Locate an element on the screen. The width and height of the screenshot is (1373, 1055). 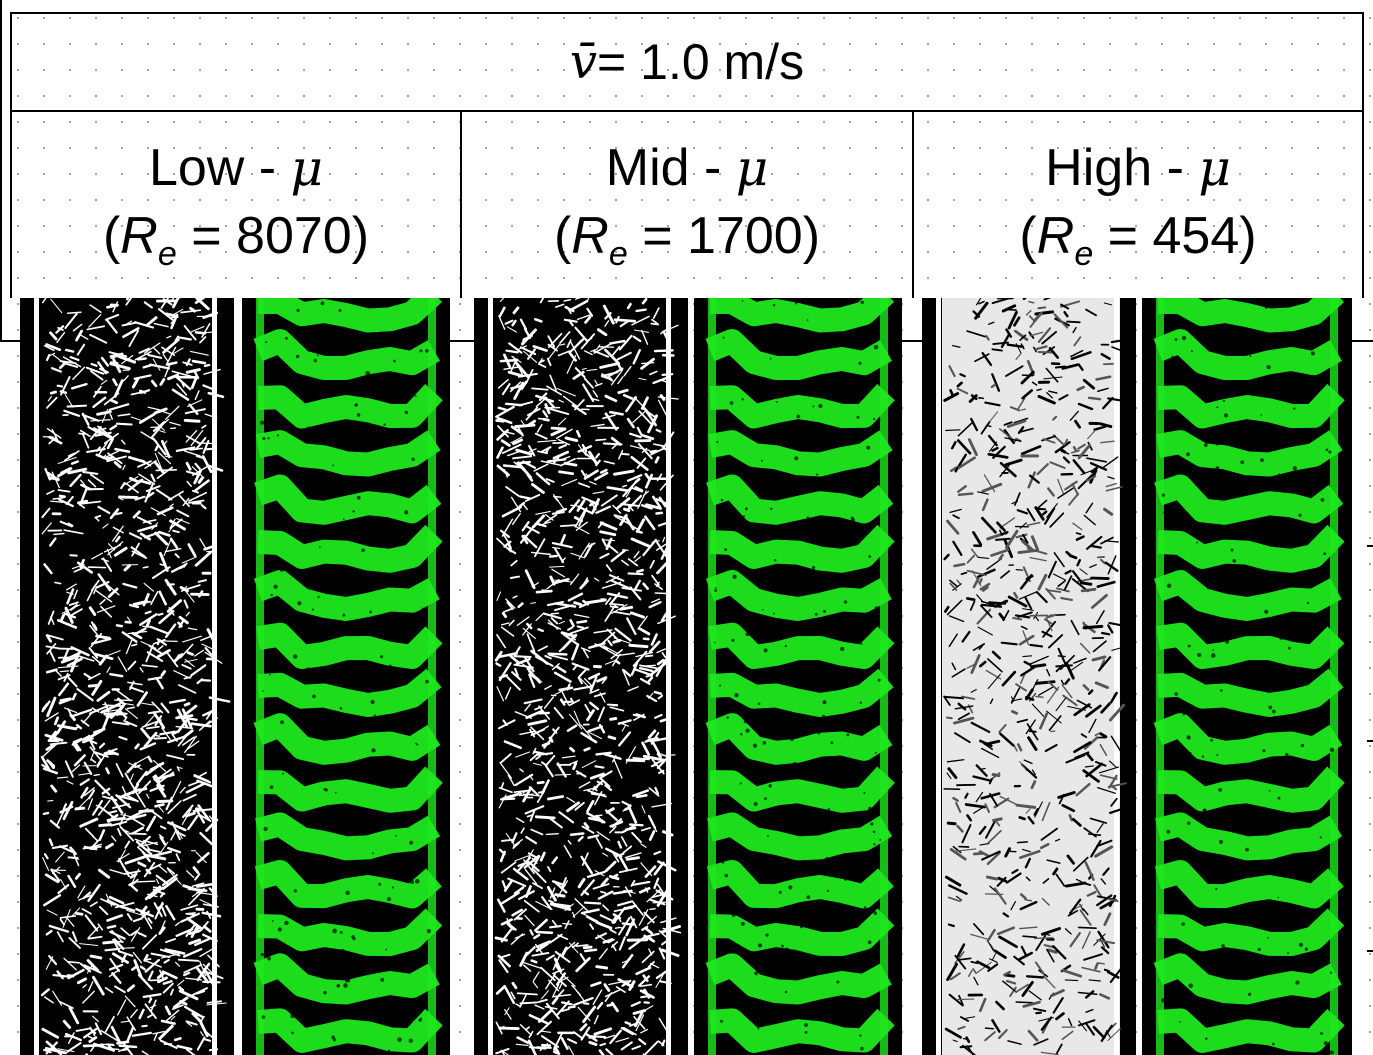
velocity-header: v̄ = 1.0 m/s is located at coordinates (687, 62).